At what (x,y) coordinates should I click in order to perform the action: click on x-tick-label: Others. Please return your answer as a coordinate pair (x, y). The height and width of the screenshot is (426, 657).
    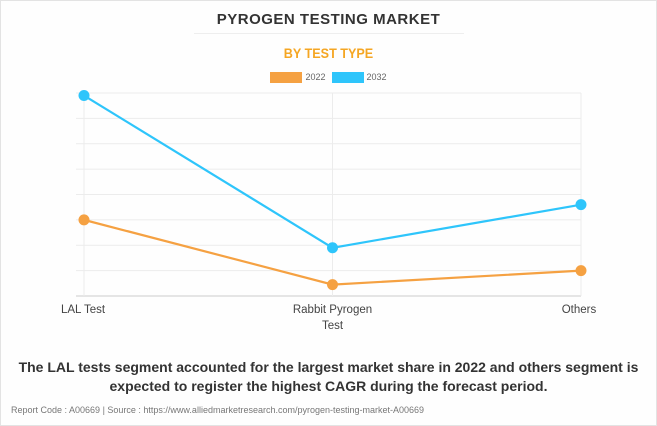
    Looking at the image, I should click on (579, 310).